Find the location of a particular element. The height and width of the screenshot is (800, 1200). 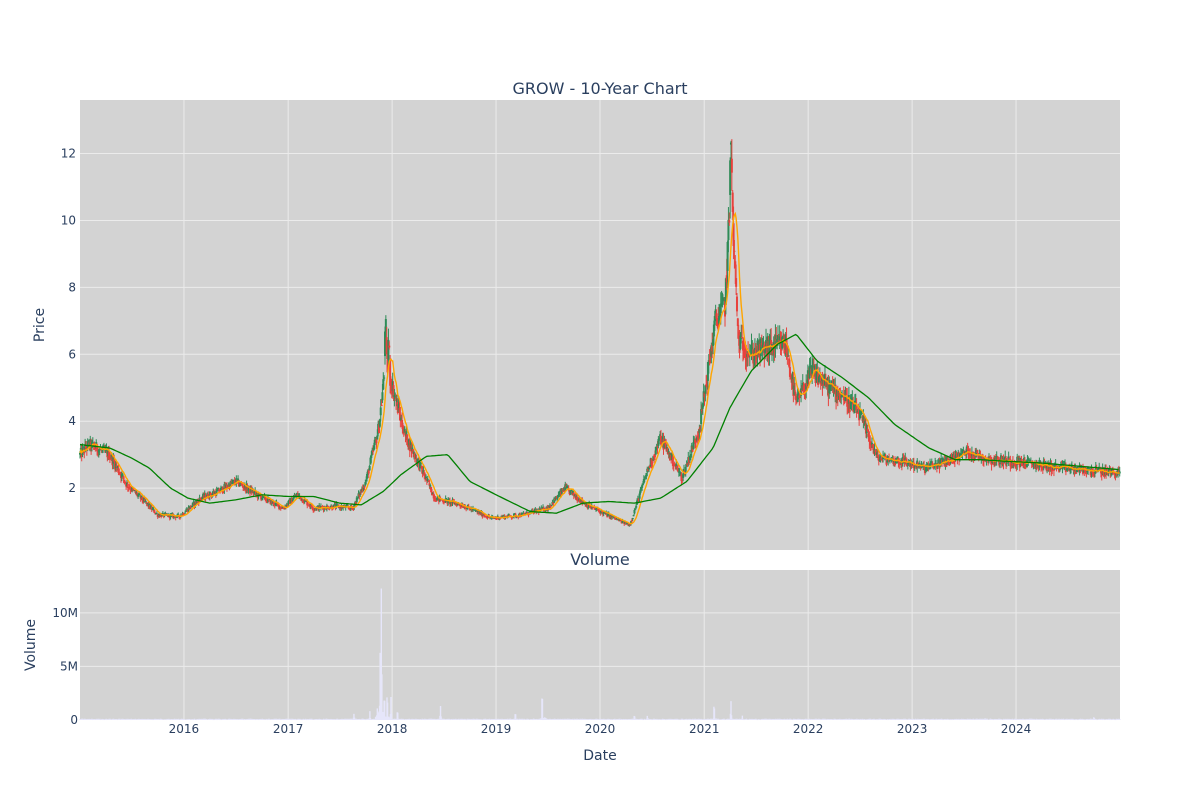

x-tick-label: 2022 is located at coordinates (808, 729).